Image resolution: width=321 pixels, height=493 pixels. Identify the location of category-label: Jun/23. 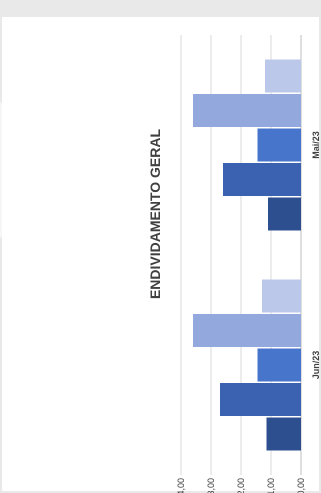
(316, 365).